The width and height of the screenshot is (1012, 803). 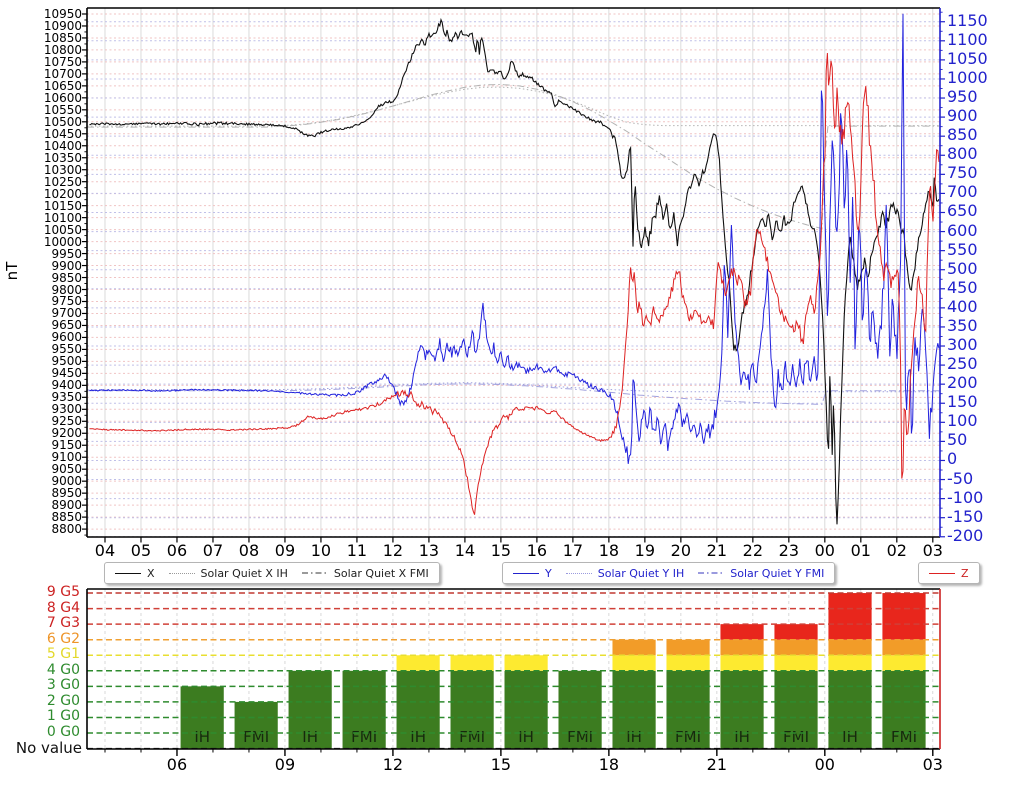 What do you see at coordinates (62, 205) in the screenshot?
I see `left-tick-label: 10150` at bounding box center [62, 205].